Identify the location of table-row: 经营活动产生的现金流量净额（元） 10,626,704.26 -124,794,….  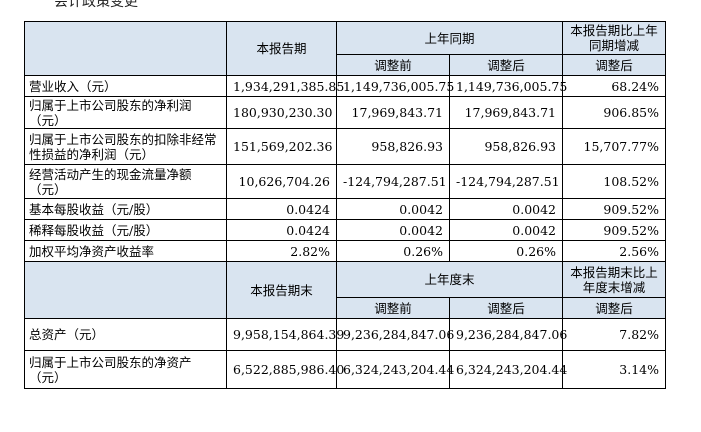
(345, 181).